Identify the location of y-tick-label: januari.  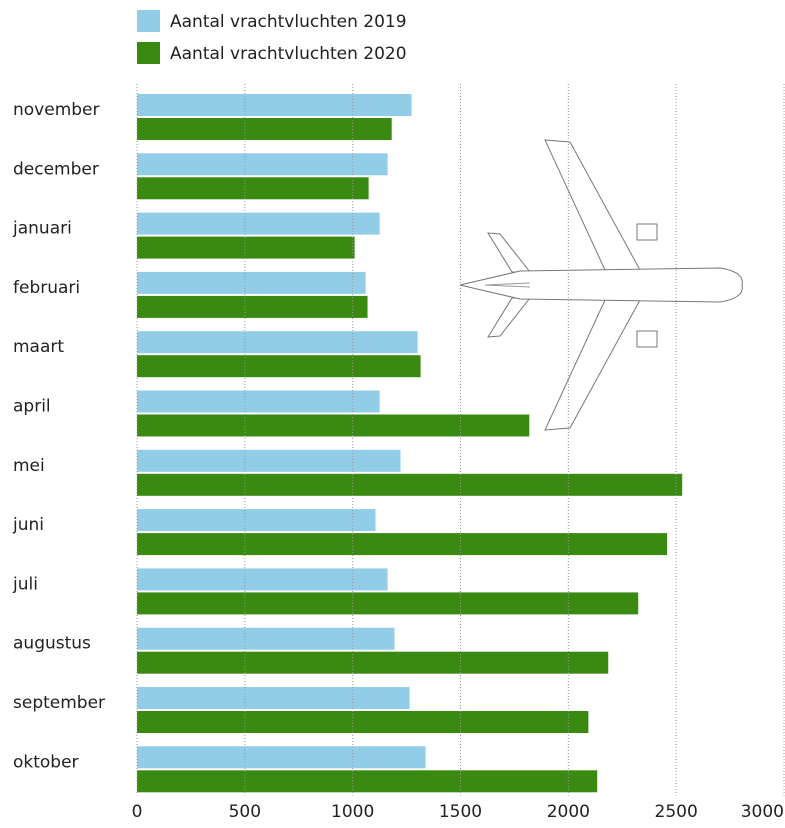
(42, 229).